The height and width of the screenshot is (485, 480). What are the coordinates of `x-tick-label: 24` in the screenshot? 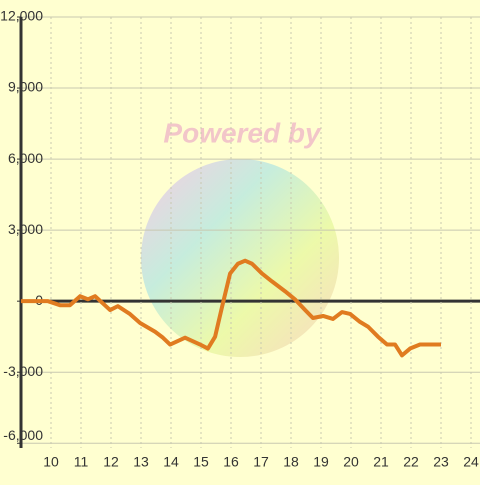 It's located at (471, 462).